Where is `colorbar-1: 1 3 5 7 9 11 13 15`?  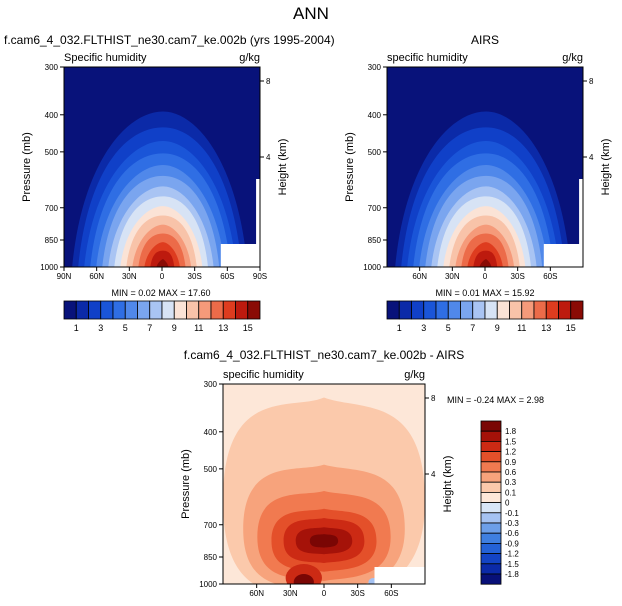
colorbar-1: 1 3 5 7 9 11 13 15 is located at coordinates (162, 316).